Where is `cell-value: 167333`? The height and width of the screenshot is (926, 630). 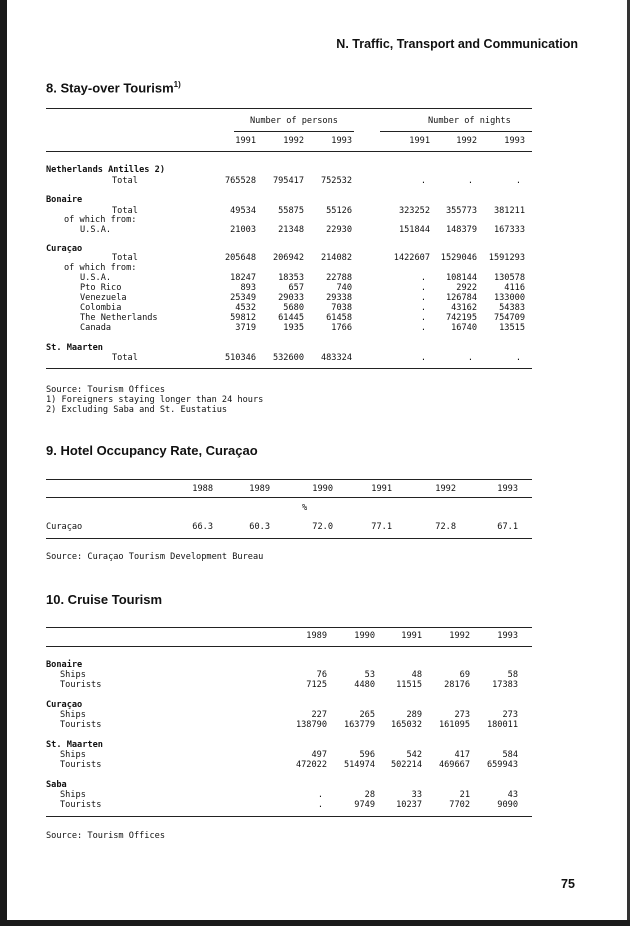 cell-value: 167333 is located at coordinates (509, 230).